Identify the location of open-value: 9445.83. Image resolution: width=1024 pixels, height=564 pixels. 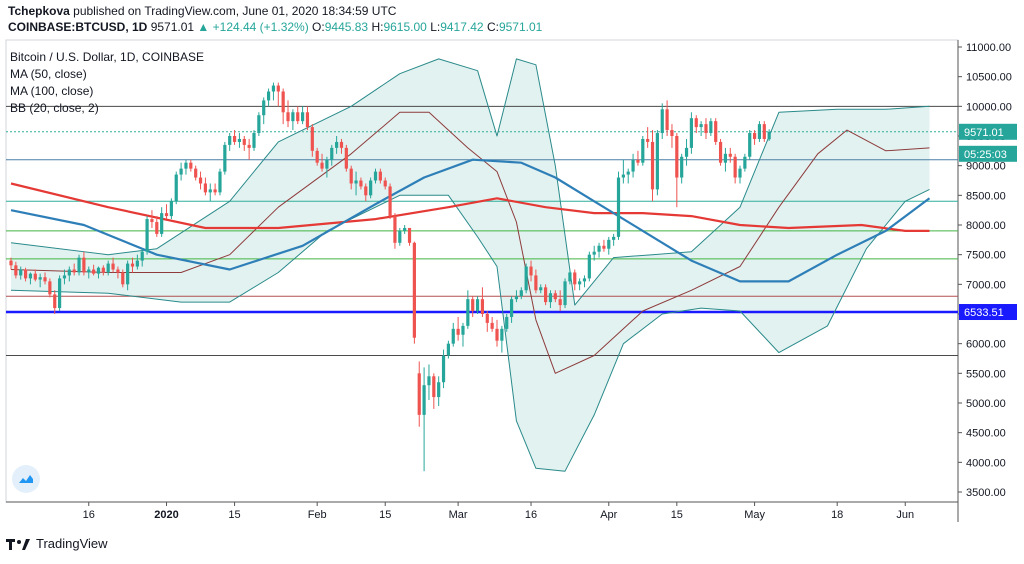
(346, 27).